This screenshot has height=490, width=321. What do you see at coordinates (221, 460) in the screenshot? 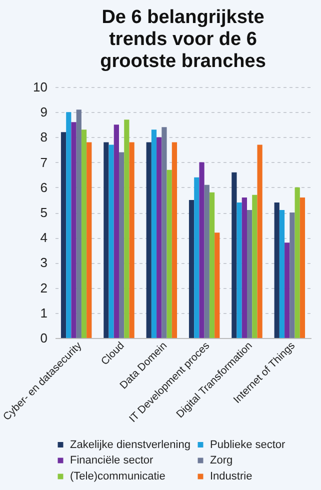
I see `legend-label: Zorg` at bounding box center [221, 460].